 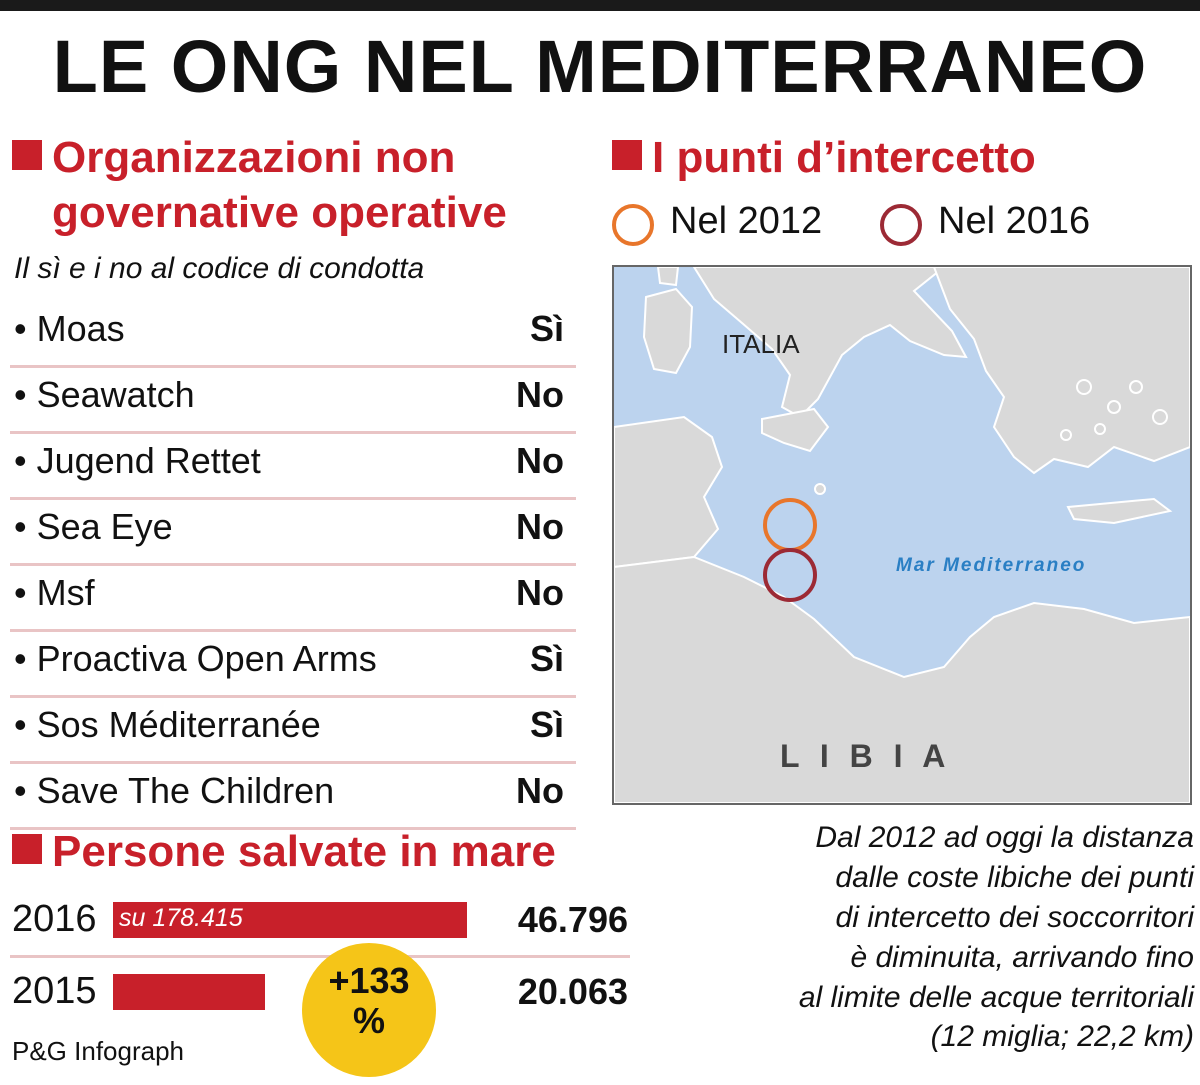 What do you see at coordinates (572, 991) in the screenshot?
I see `bar-value-label: 20.063` at bounding box center [572, 991].